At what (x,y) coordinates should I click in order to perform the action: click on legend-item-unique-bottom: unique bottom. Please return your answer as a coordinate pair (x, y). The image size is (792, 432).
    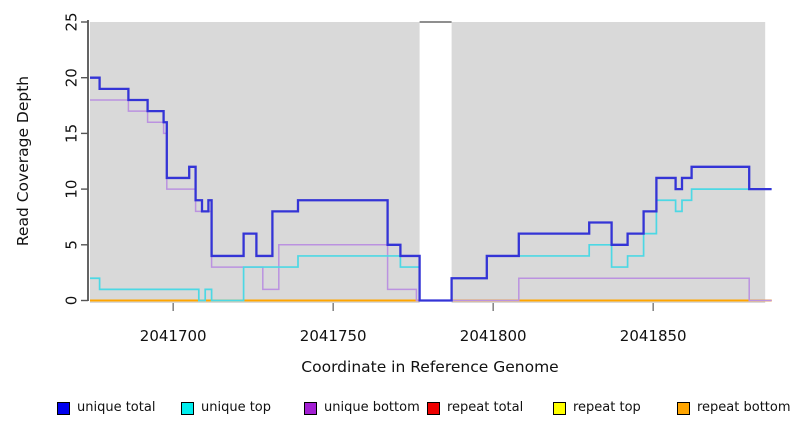
    Looking at the image, I should click on (362, 408).